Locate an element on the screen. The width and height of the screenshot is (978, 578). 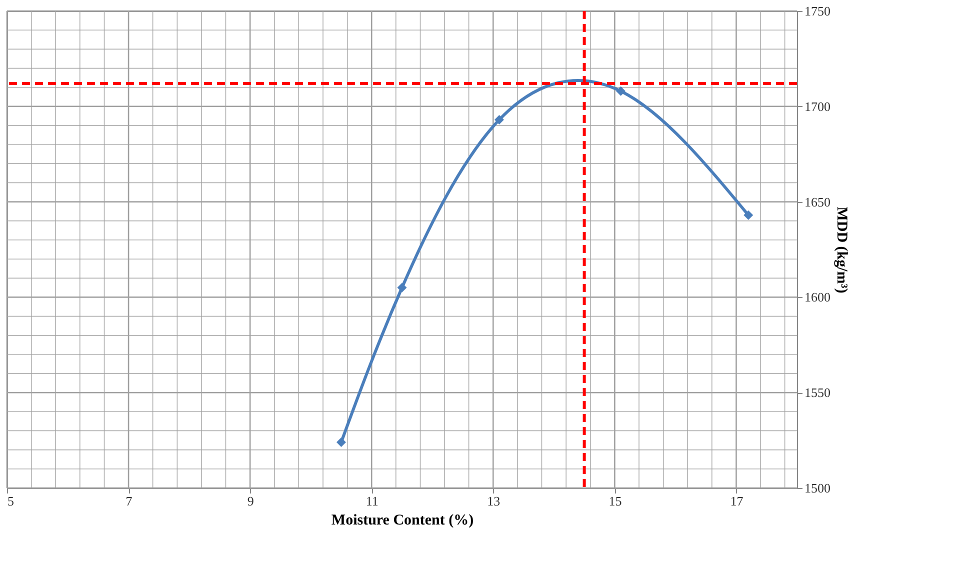
x-tick-label: 13 is located at coordinates (493, 501).